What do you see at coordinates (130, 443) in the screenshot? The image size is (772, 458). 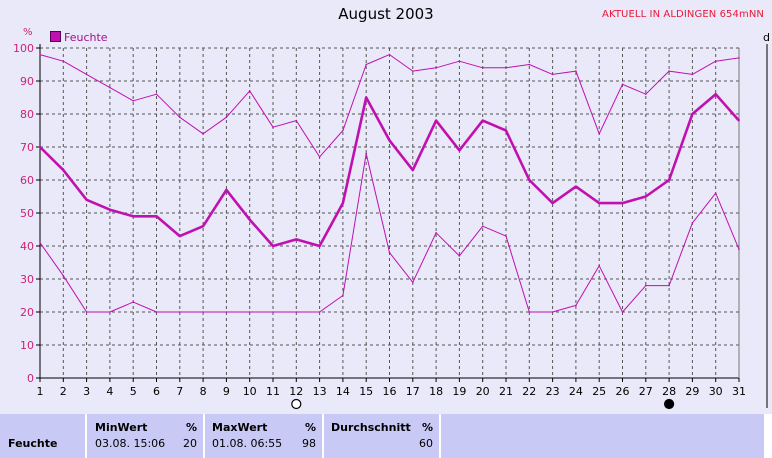 I see `min-time: 03.08. 15:06` at bounding box center [130, 443].